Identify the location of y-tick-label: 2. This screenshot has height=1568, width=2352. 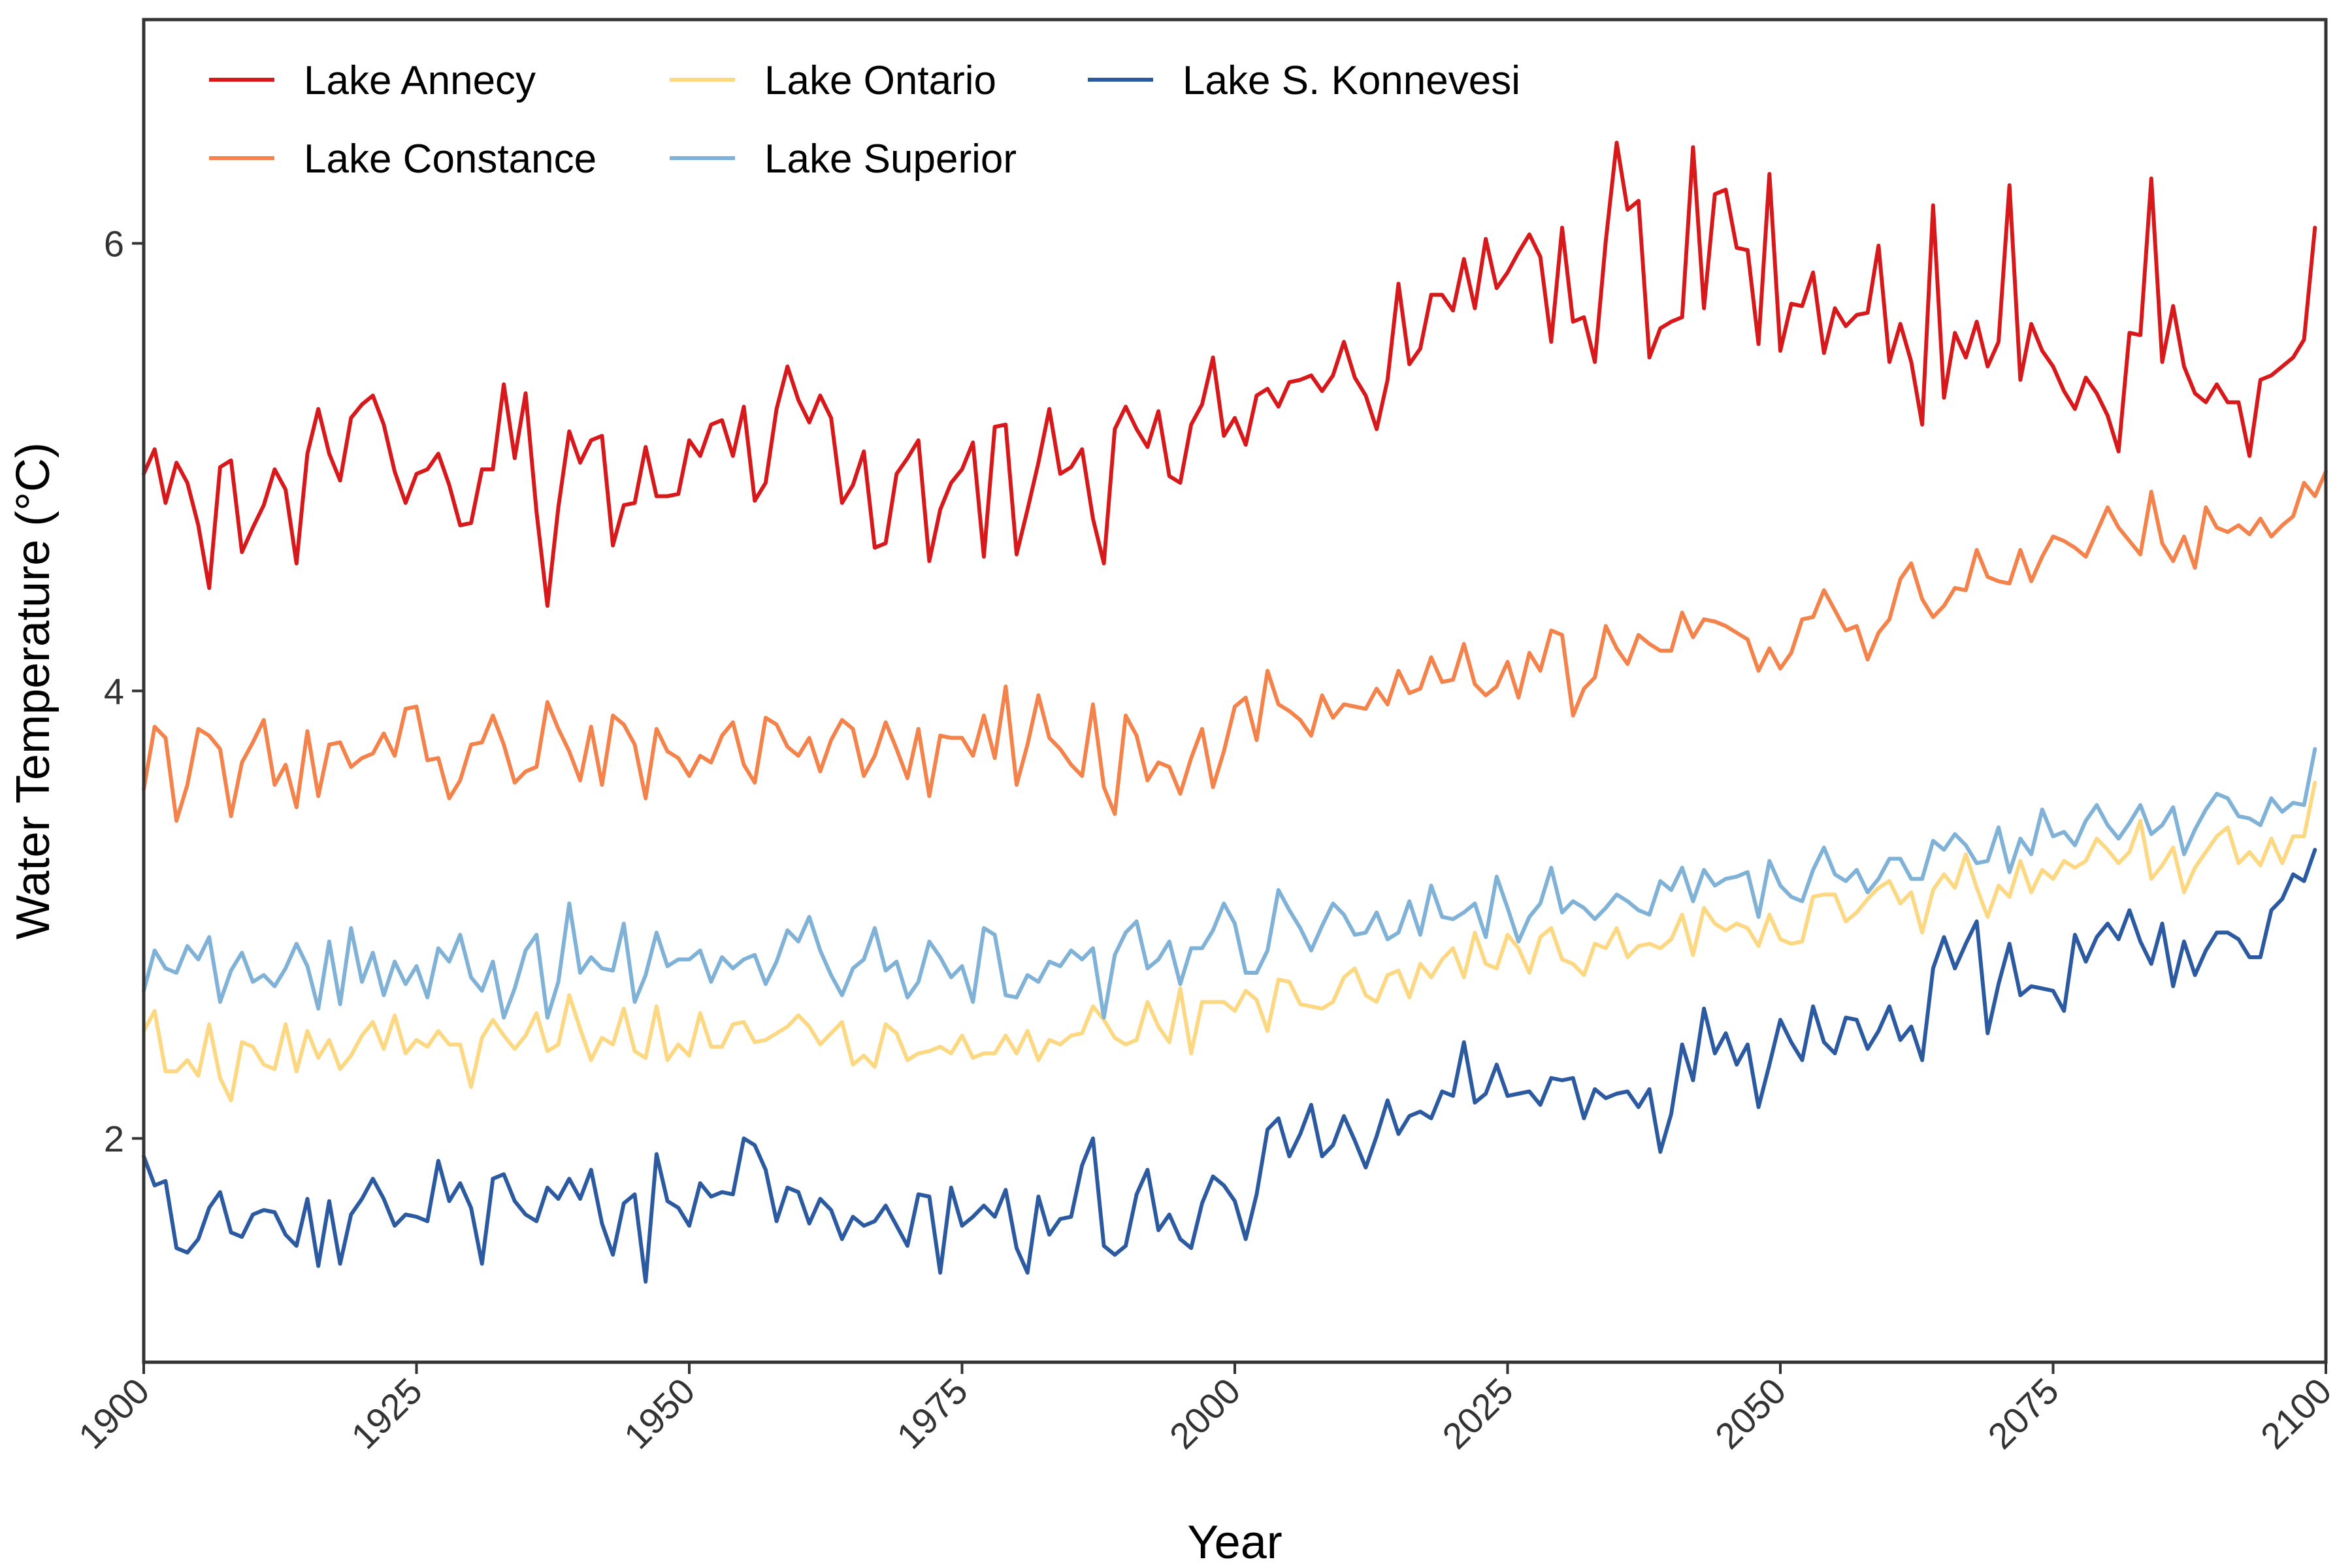
(114, 1139).